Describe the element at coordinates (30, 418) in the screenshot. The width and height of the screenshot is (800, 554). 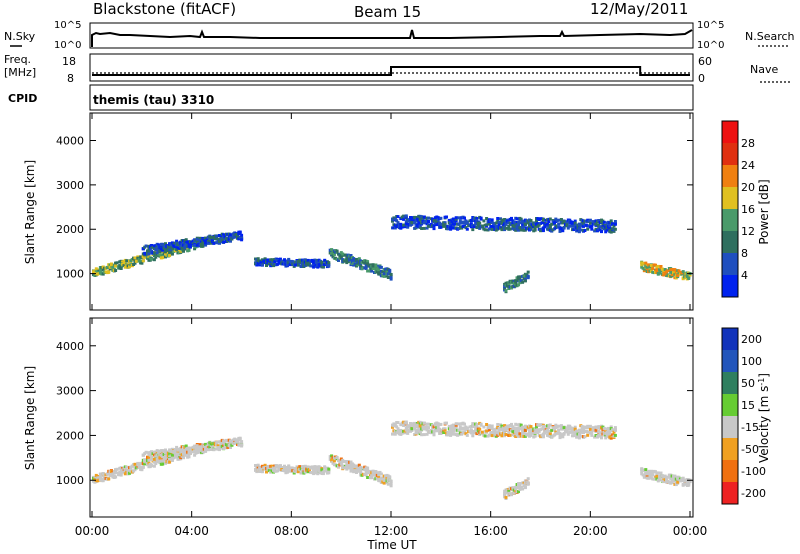
I see `velocity-ylabel: Slant Range [km]` at that location.